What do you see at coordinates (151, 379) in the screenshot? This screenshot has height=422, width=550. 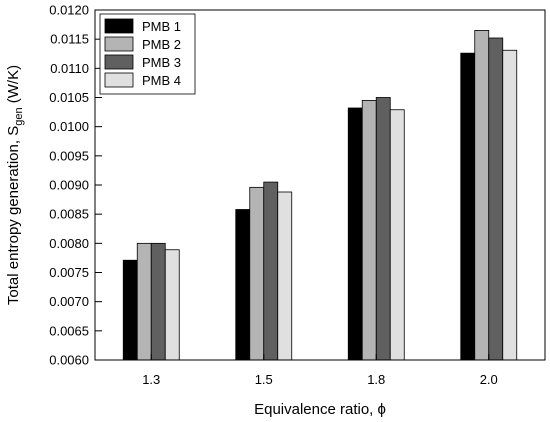 I see `x-tick-label: 1.3` at bounding box center [151, 379].